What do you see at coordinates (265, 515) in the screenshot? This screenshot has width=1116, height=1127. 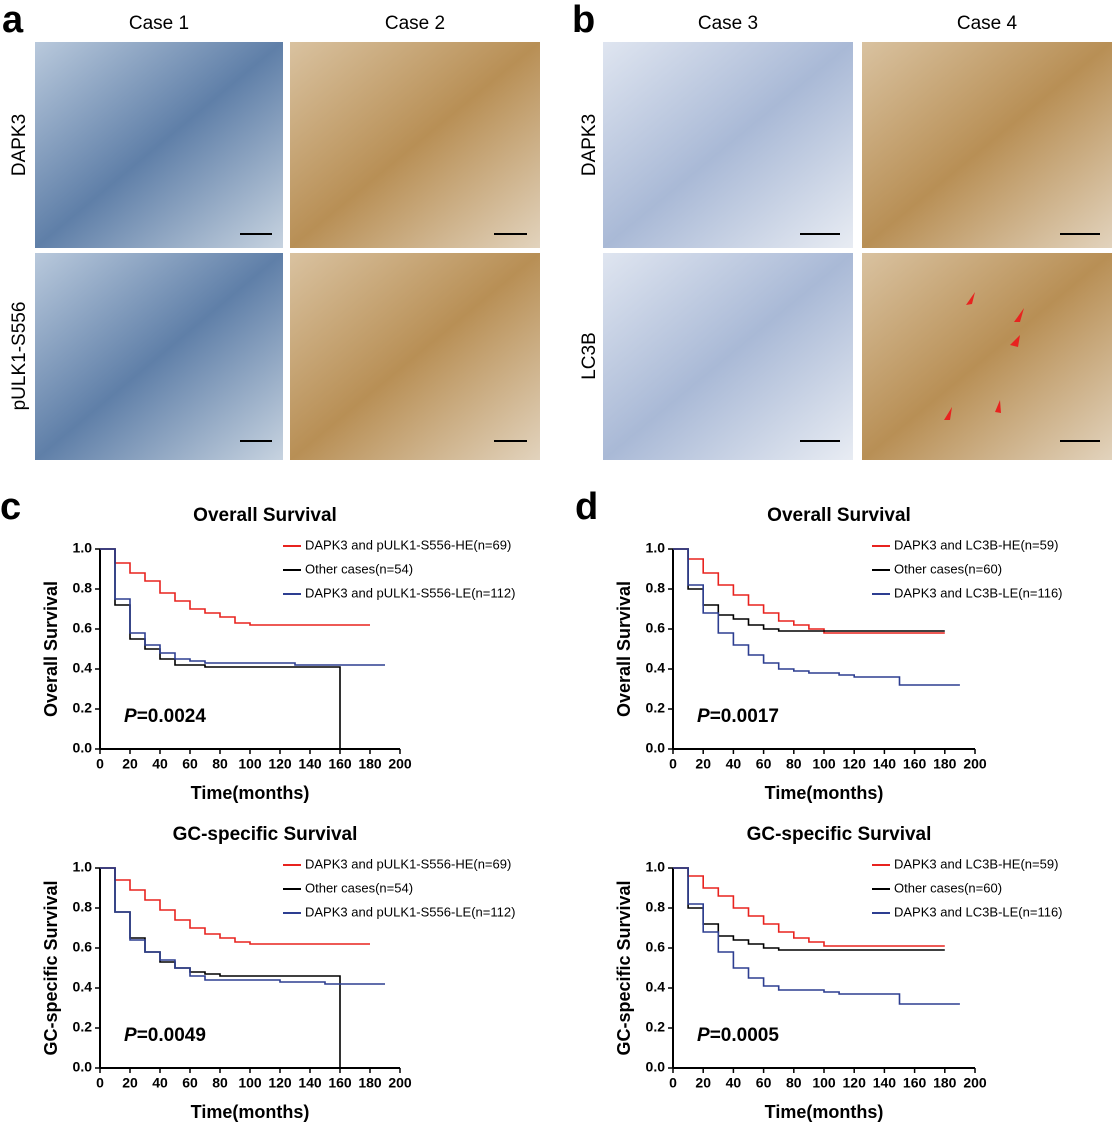 I see `chart-title: Overall Survival` at bounding box center [265, 515].